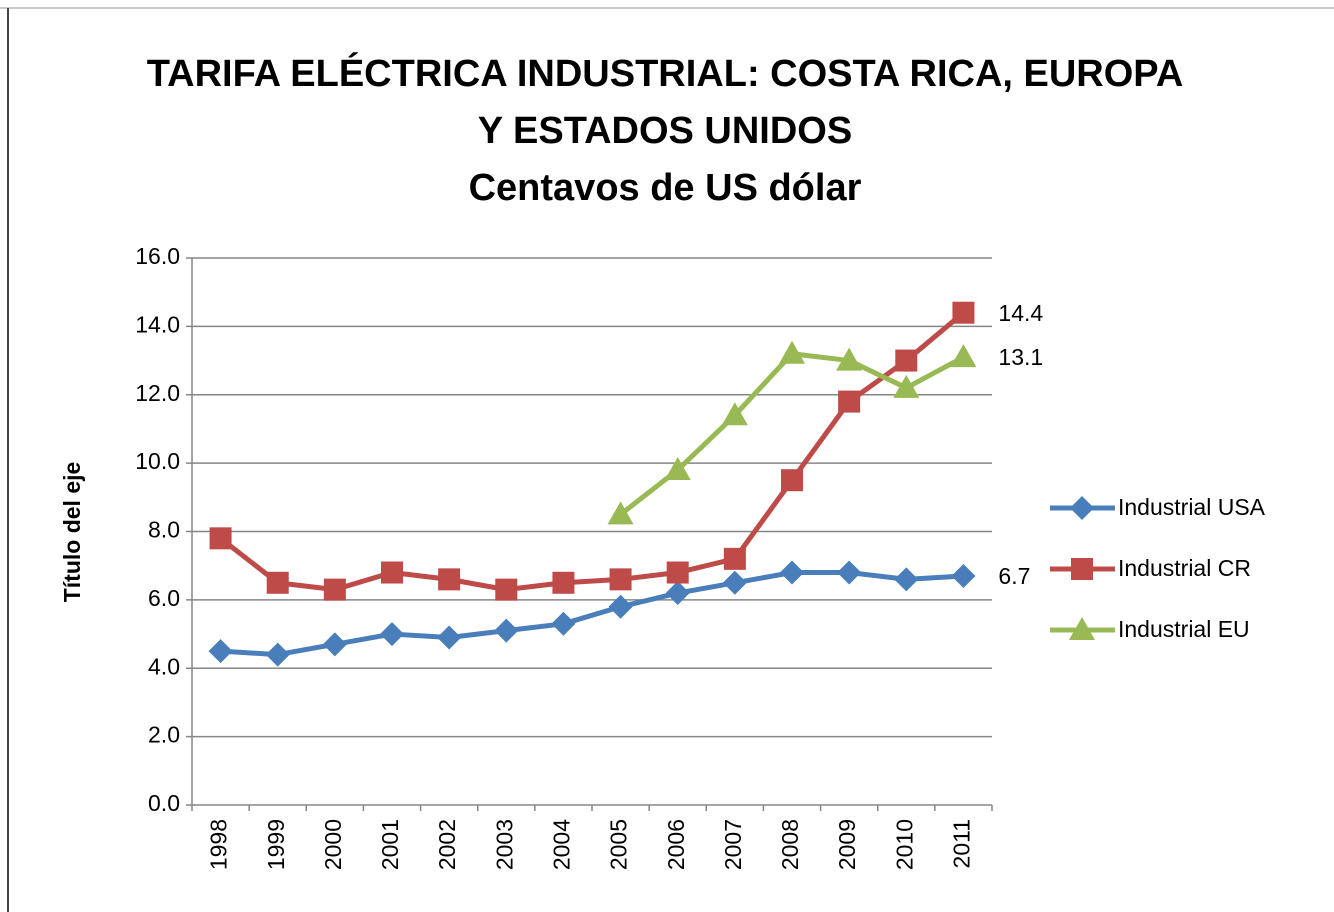  I want to click on legend-label: Industrial EU, so click(1184, 629).